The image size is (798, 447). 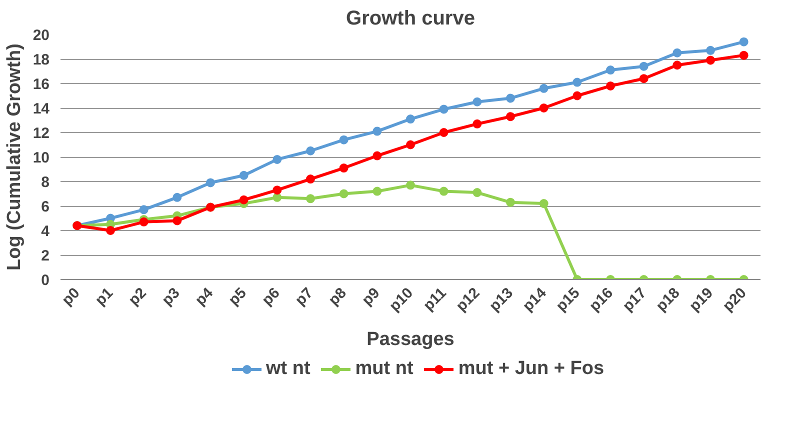 What do you see at coordinates (71, 296) in the screenshot?
I see `x-tick-label: p0` at bounding box center [71, 296].